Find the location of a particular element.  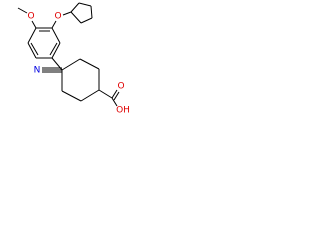

bonds is located at coordinates (68, 54).